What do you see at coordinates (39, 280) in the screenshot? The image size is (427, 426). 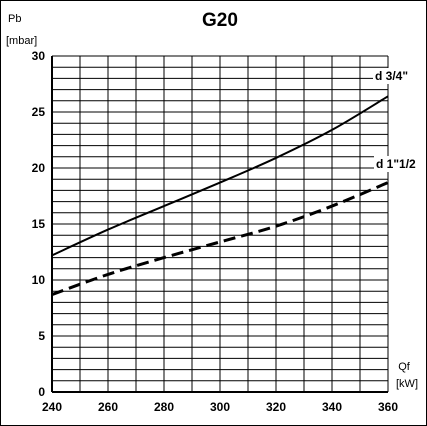 I see `y-tick-label: 10` at bounding box center [39, 280].